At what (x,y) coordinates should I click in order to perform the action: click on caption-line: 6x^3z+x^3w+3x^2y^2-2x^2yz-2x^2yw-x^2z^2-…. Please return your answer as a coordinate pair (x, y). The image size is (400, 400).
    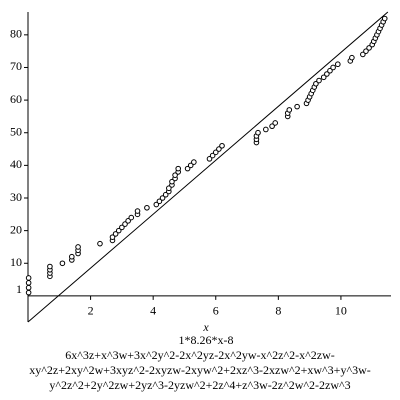
    Looking at the image, I should click on (200, 355).